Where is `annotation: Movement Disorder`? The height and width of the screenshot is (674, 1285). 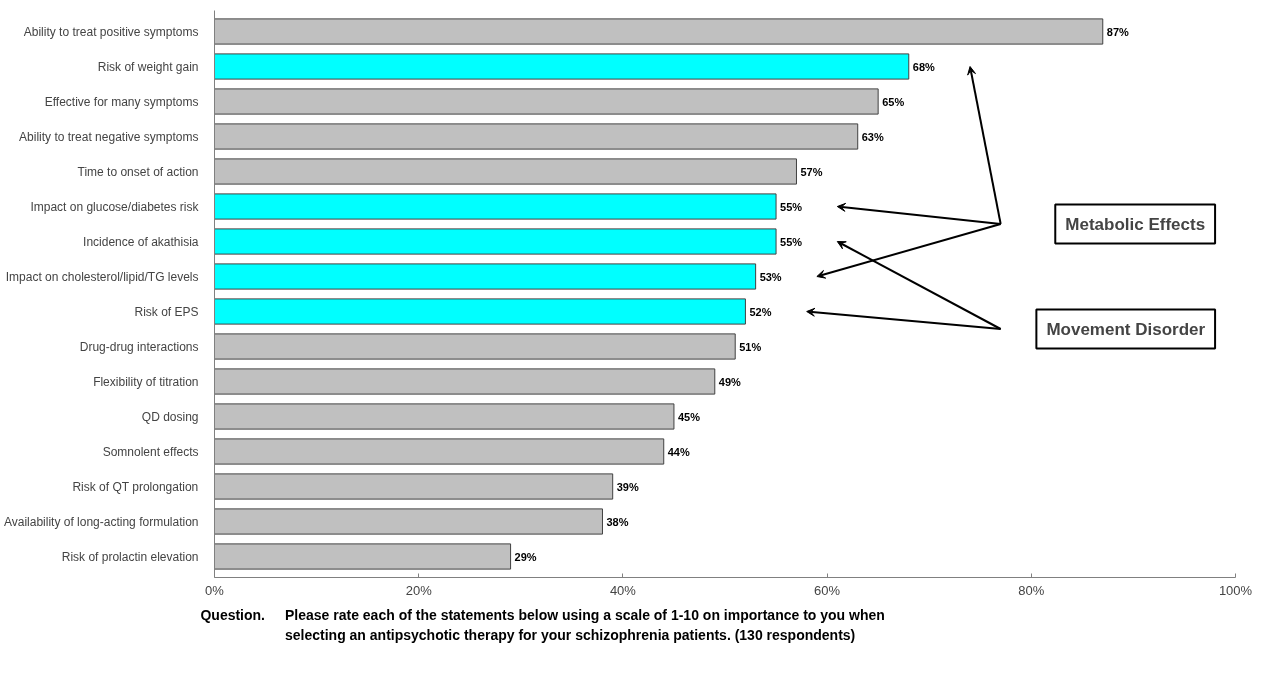
annotation: Movement Disorder is located at coordinates (1126, 329).